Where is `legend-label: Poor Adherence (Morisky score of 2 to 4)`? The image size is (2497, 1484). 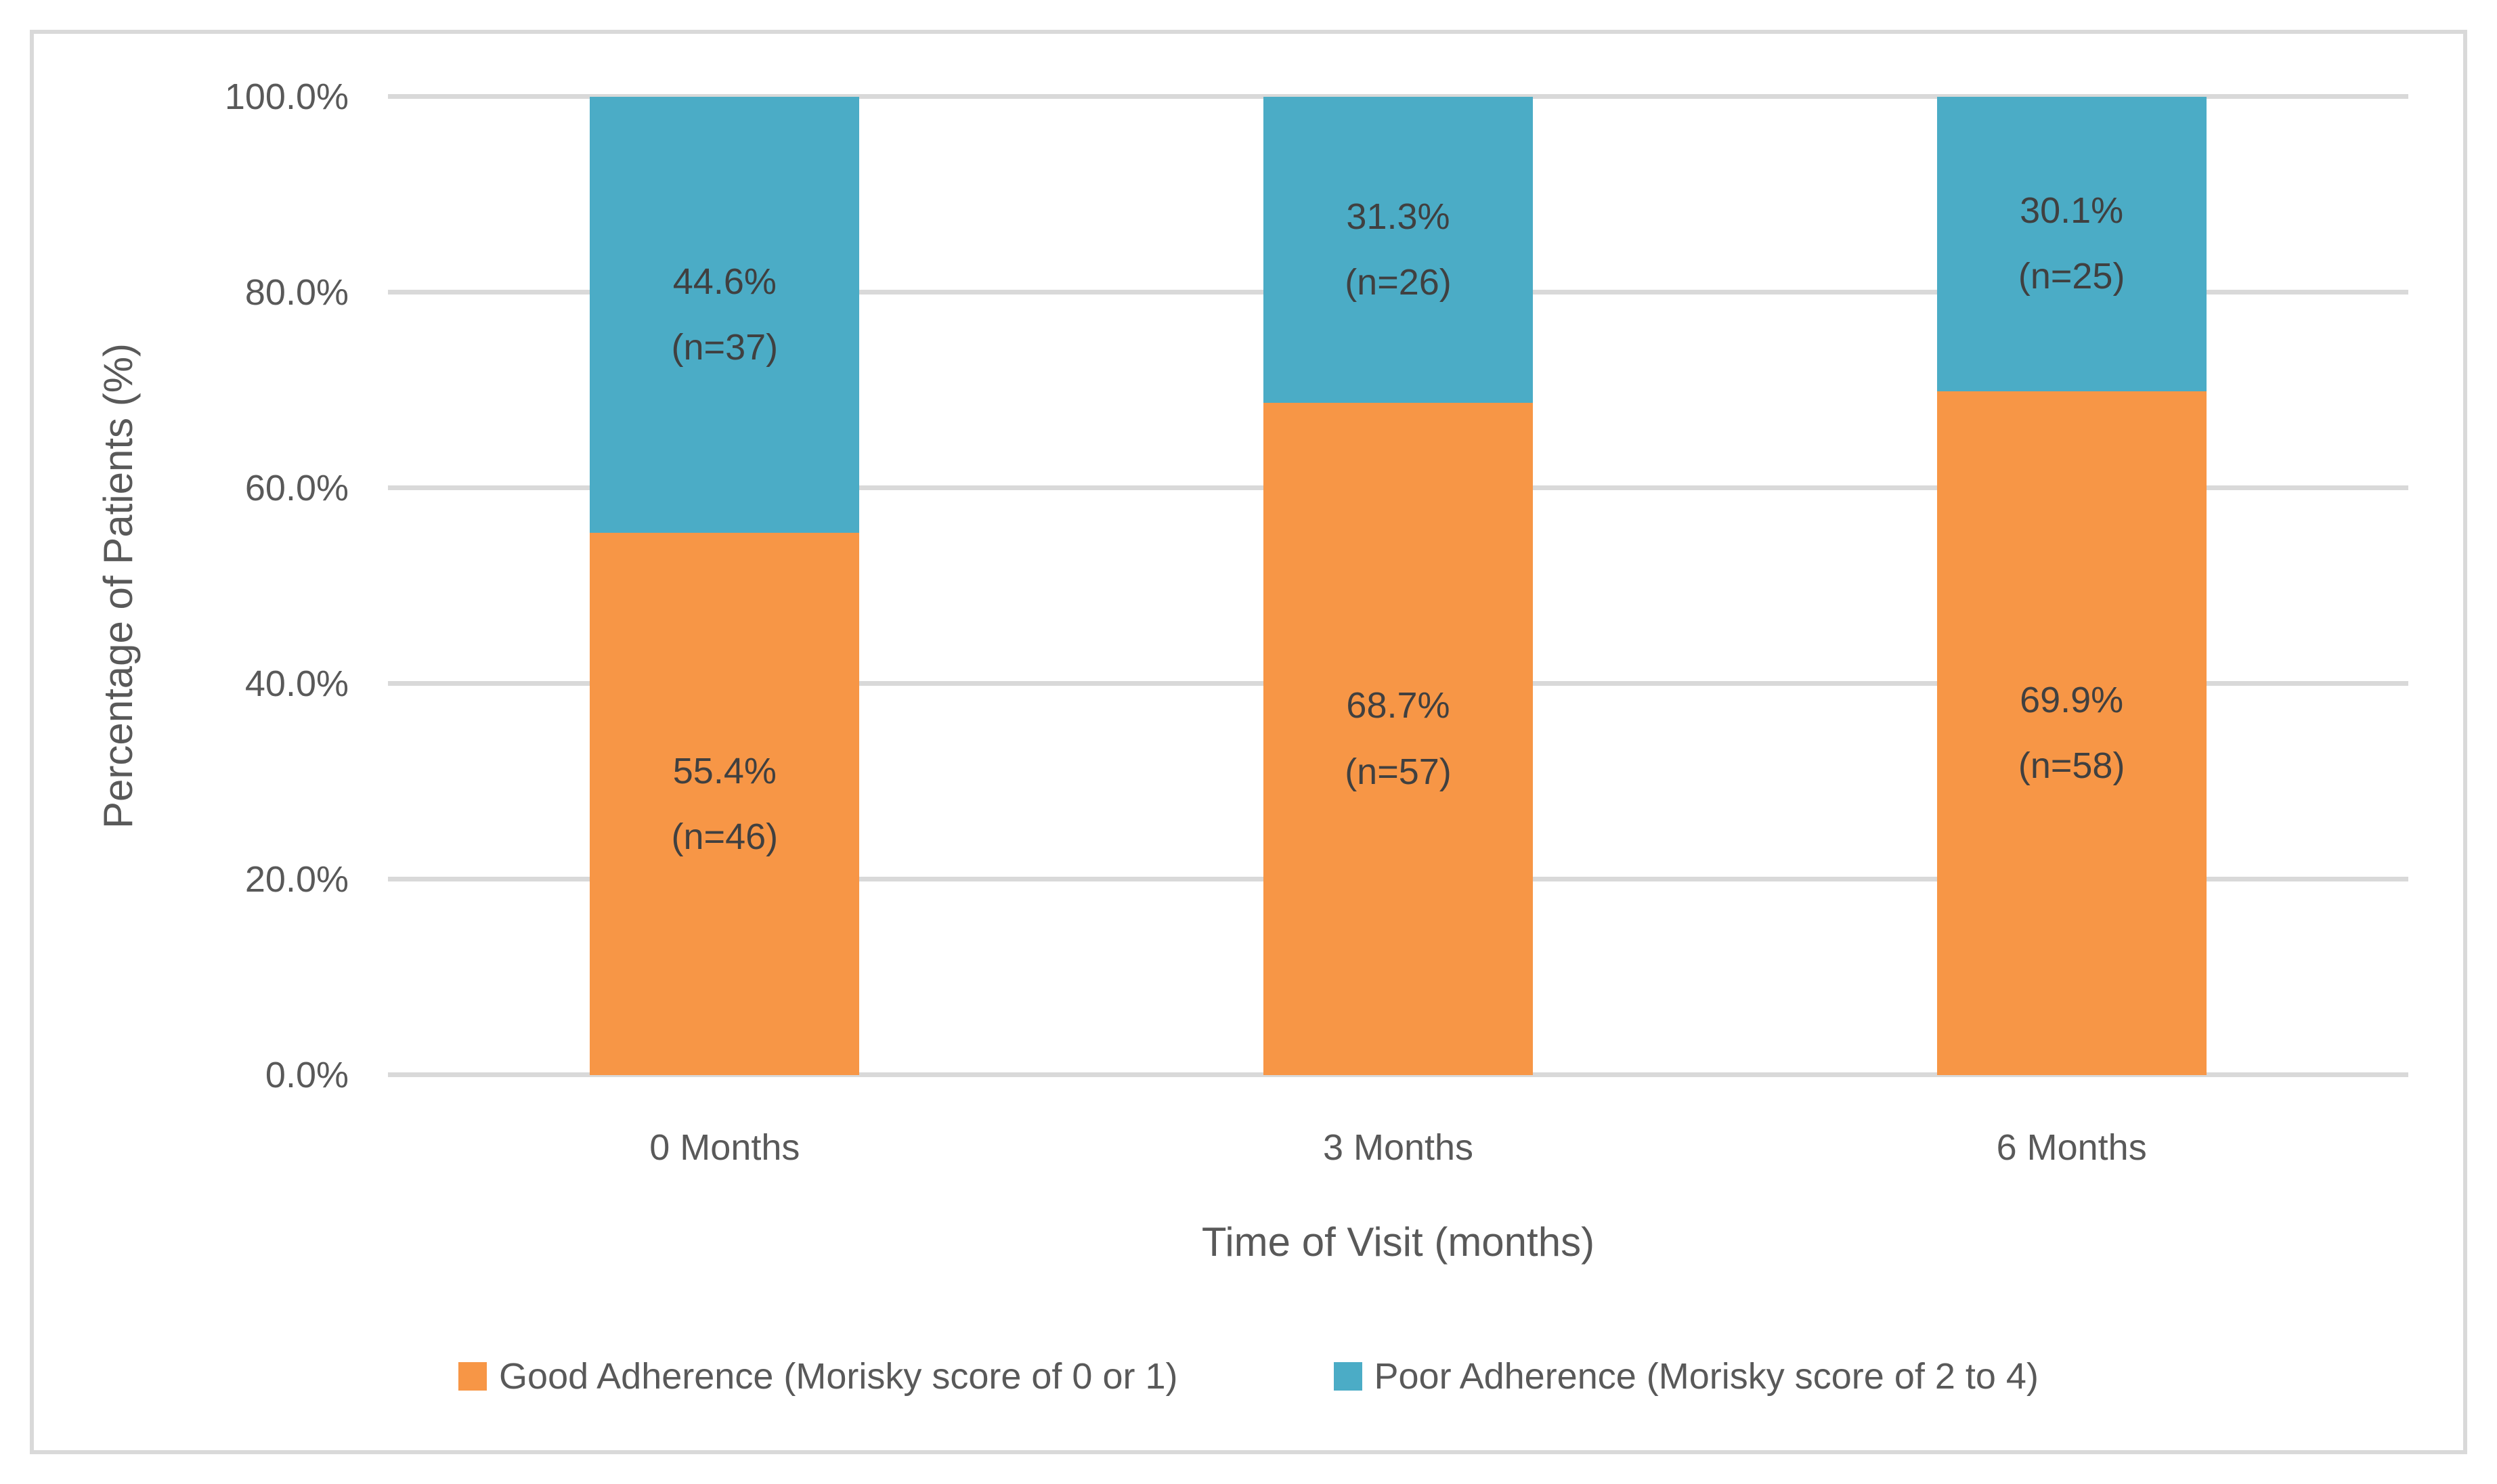 legend-label: Poor Adherence (Morisky score of 2 to 4) is located at coordinates (1706, 1376).